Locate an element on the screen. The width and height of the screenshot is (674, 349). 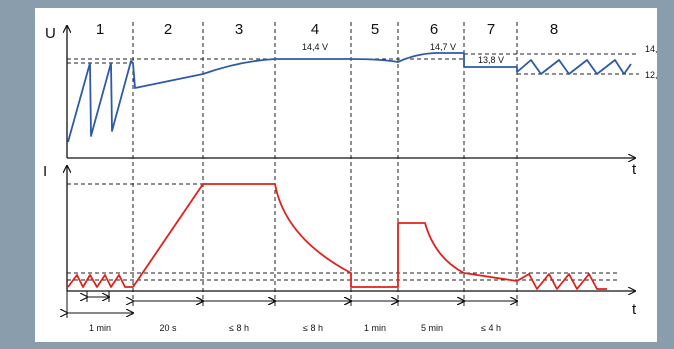
phase-label: 5 is located at coordinates (375, 29).